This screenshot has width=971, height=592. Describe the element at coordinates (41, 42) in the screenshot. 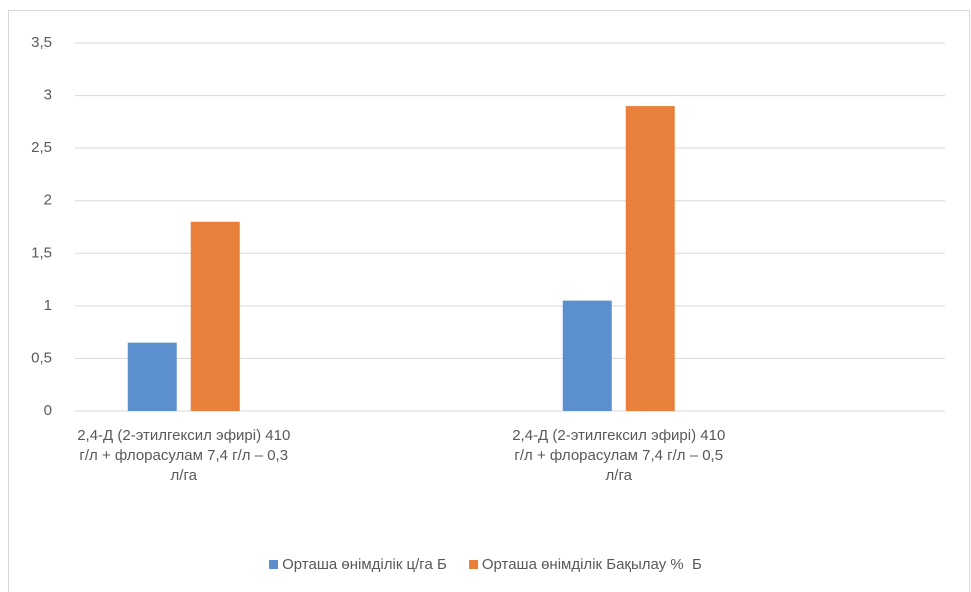

I see `y-tick-label: 3,5` at that location.